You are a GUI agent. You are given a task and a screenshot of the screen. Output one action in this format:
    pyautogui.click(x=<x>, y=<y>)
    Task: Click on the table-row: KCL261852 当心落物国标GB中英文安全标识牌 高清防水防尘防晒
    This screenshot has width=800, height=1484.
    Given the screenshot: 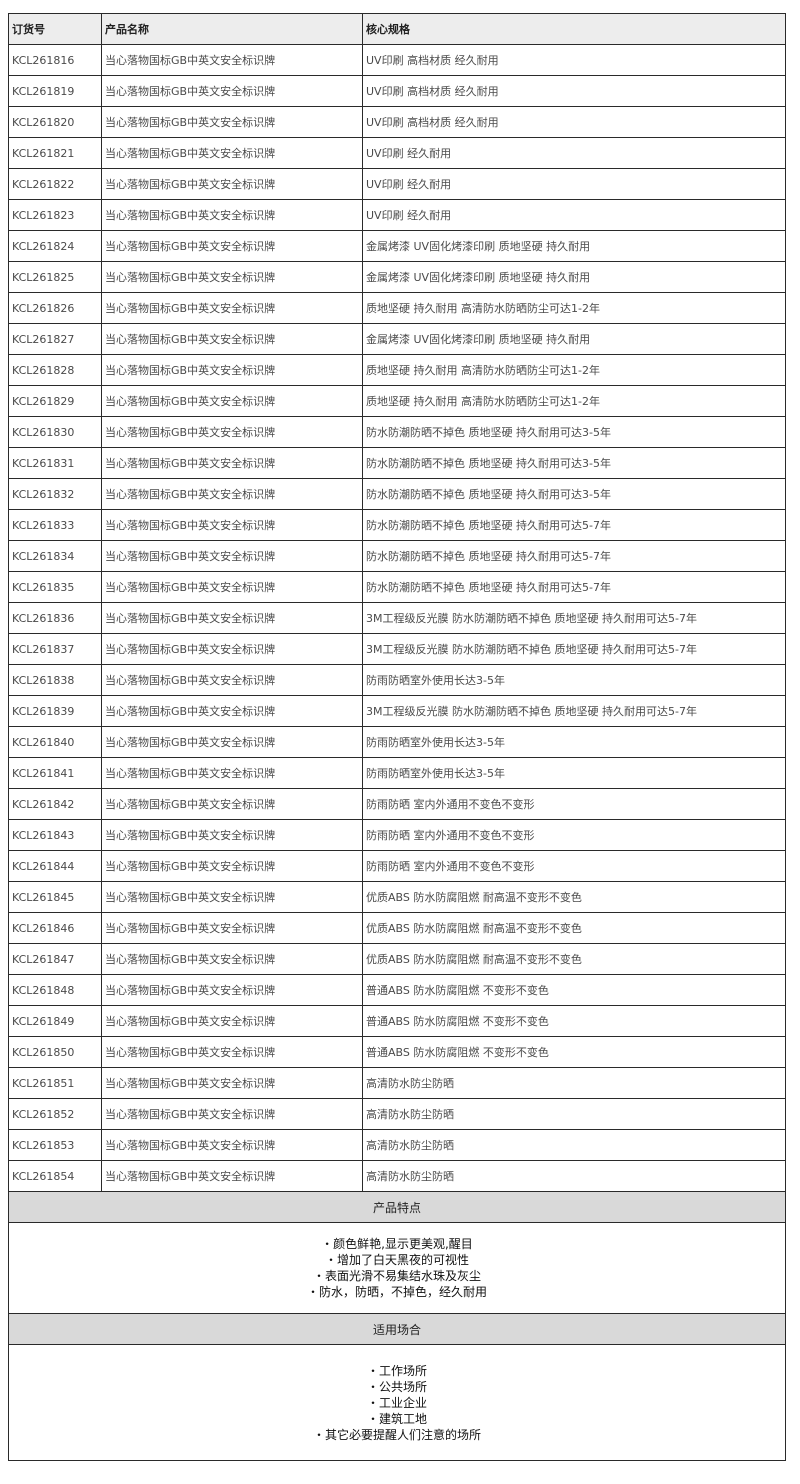 What is the action you would take?
    pyautogui.click(x=397, y=1114)
    